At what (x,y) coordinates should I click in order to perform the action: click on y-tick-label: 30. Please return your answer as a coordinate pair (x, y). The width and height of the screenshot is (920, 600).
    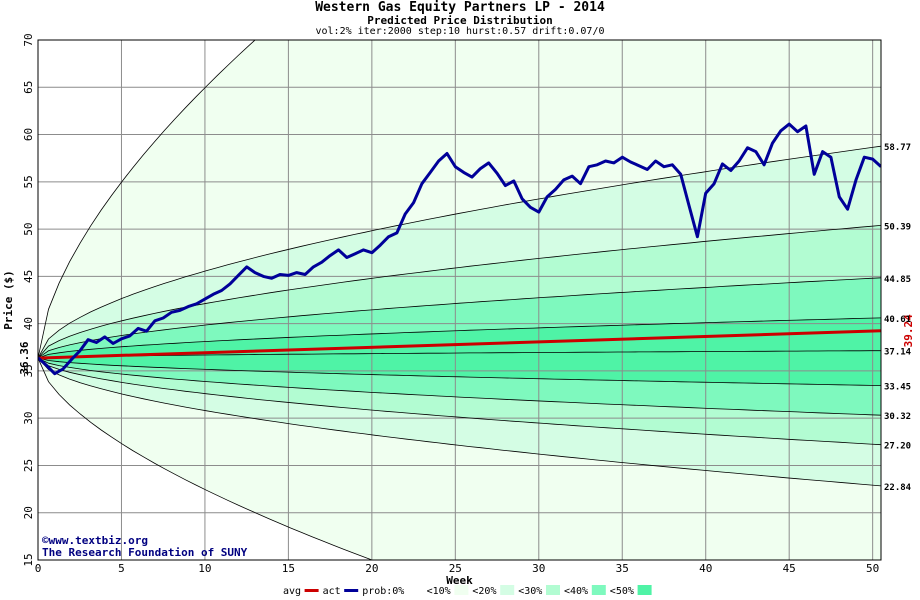
    Looking at the image, I should click on (28, 418).